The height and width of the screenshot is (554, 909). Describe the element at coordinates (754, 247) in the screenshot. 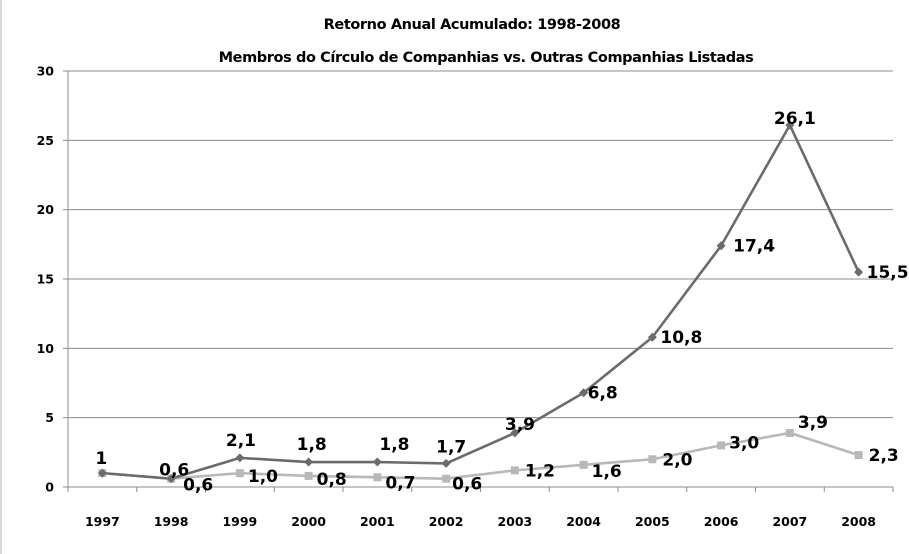

I see `data-label: 17,4` at that location.